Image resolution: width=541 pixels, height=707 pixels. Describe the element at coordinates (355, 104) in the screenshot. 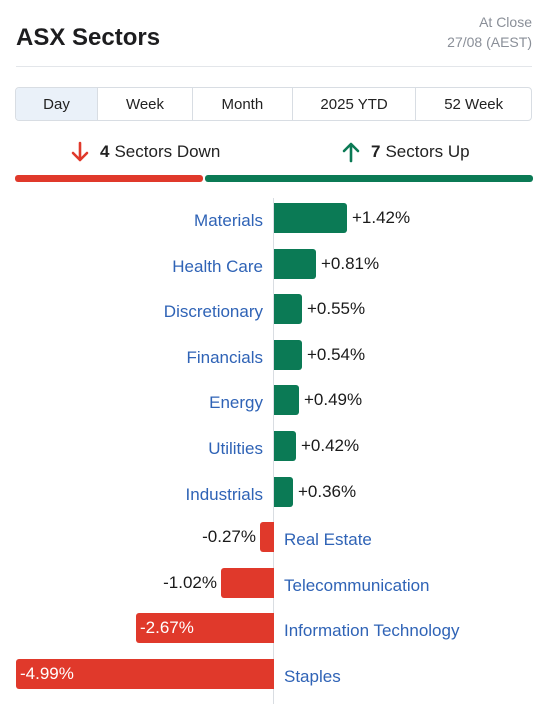

I see `tab-2025-ytd: 2025 YTD` at that location.